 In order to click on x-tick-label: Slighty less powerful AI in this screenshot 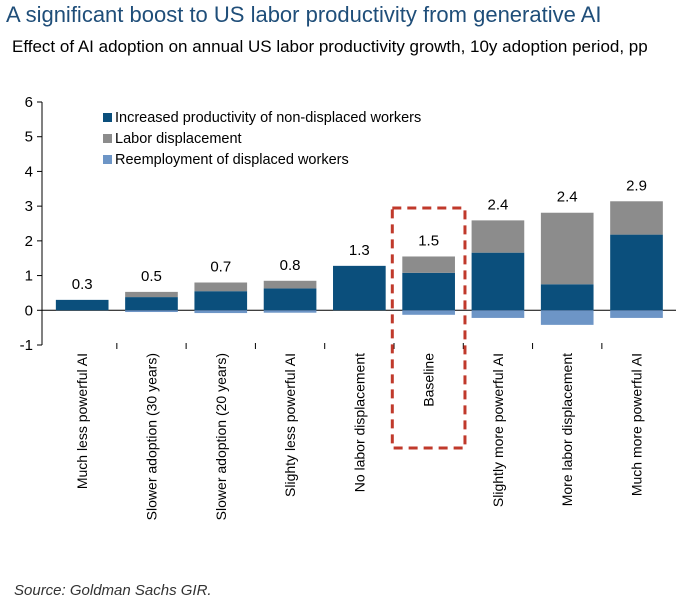, I will do `click(290, 425)`.